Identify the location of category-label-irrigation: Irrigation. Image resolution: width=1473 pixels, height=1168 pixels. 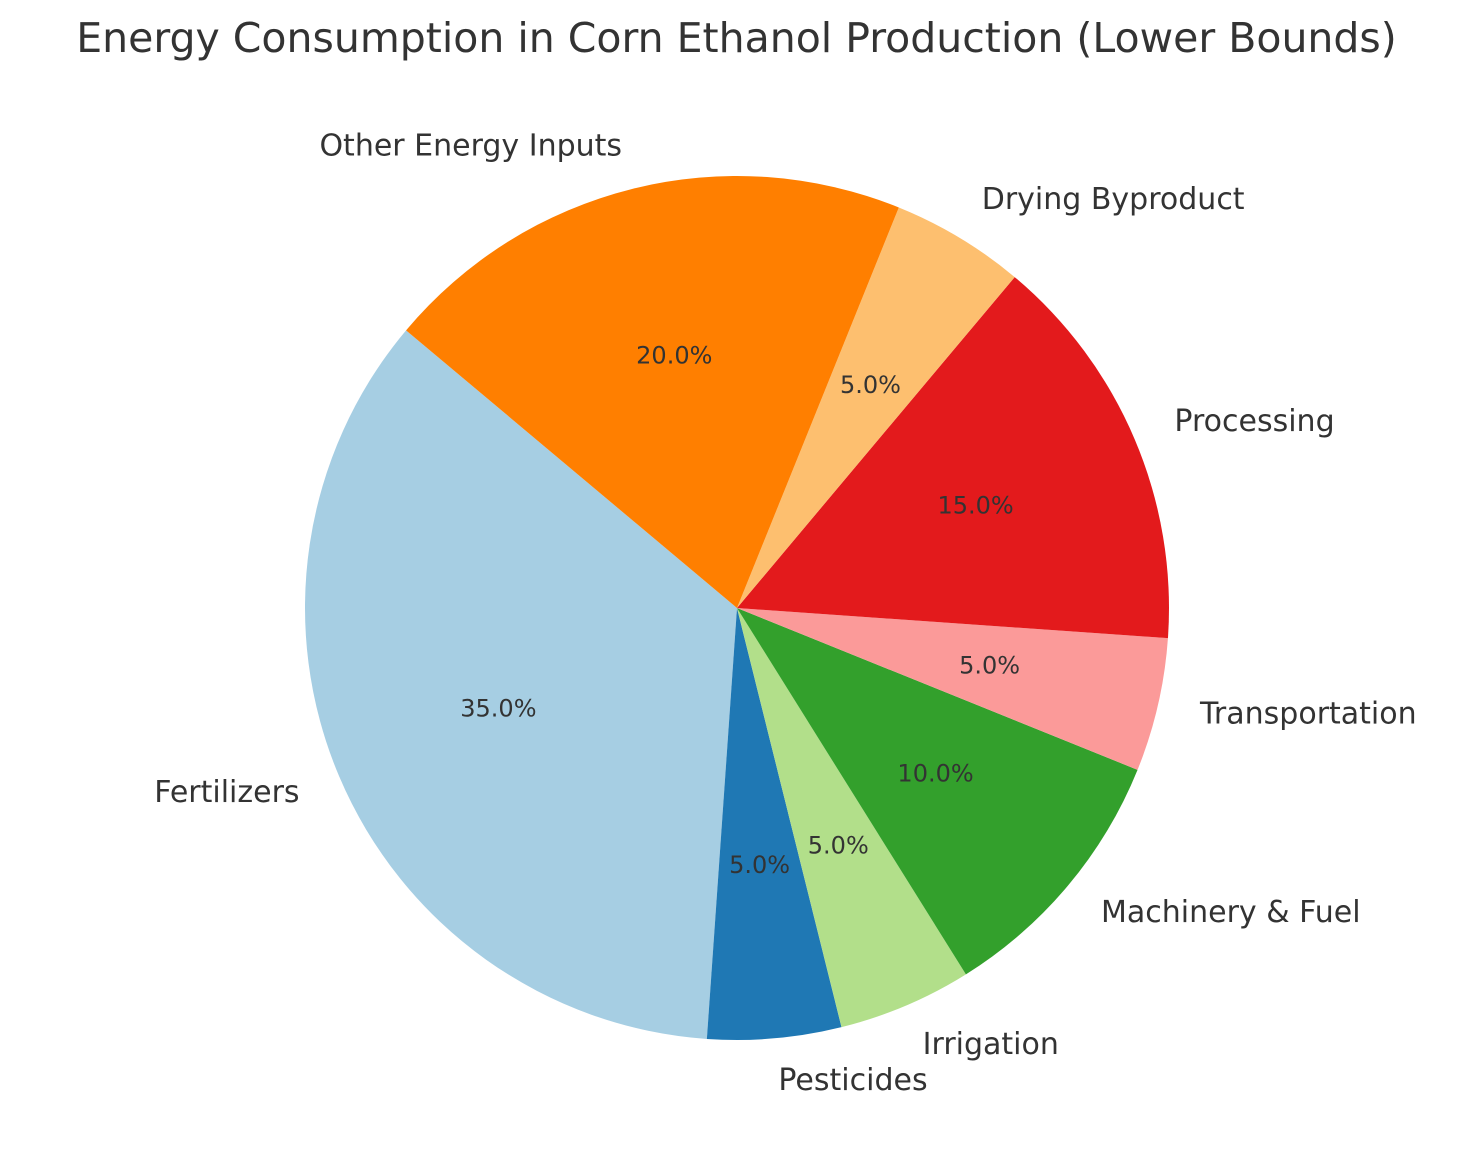
(991, 1044).